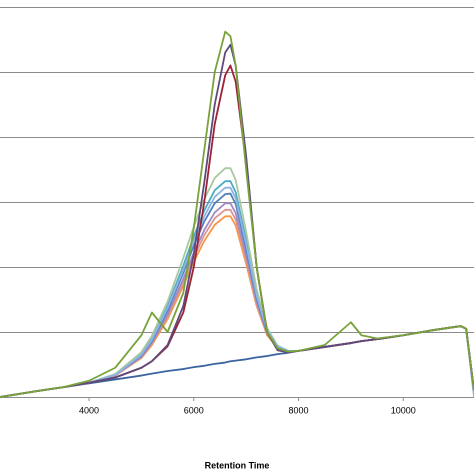 This screenshot has width=474, height=474. What do you see at coordinates (403, 410) in the screenshot?
I see `x-tick-label: 10000` at bounding box center [403, 410].